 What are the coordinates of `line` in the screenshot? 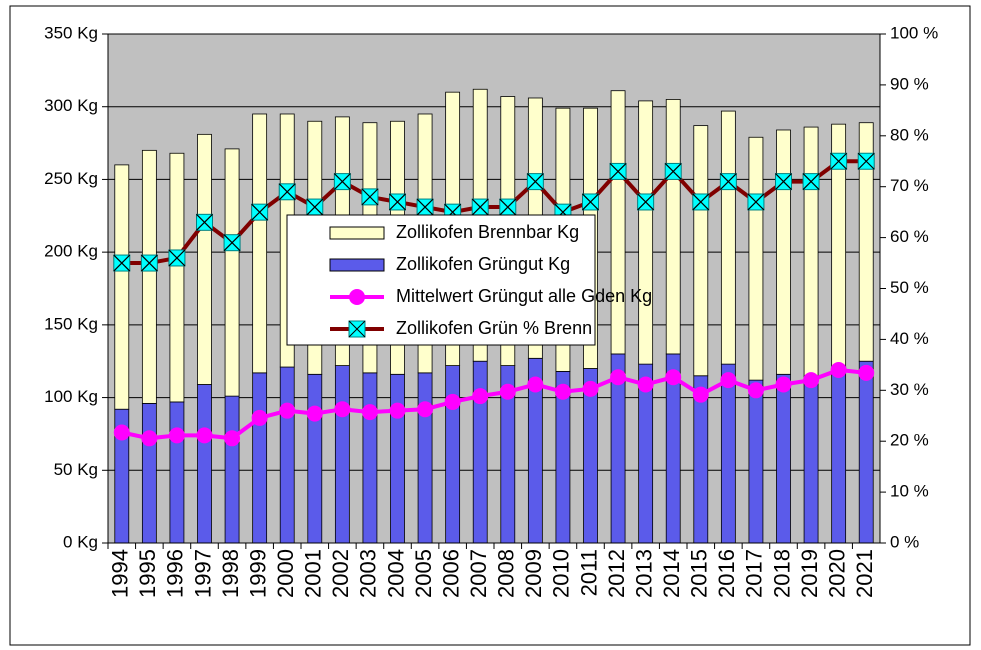 It's located at (494, 404).